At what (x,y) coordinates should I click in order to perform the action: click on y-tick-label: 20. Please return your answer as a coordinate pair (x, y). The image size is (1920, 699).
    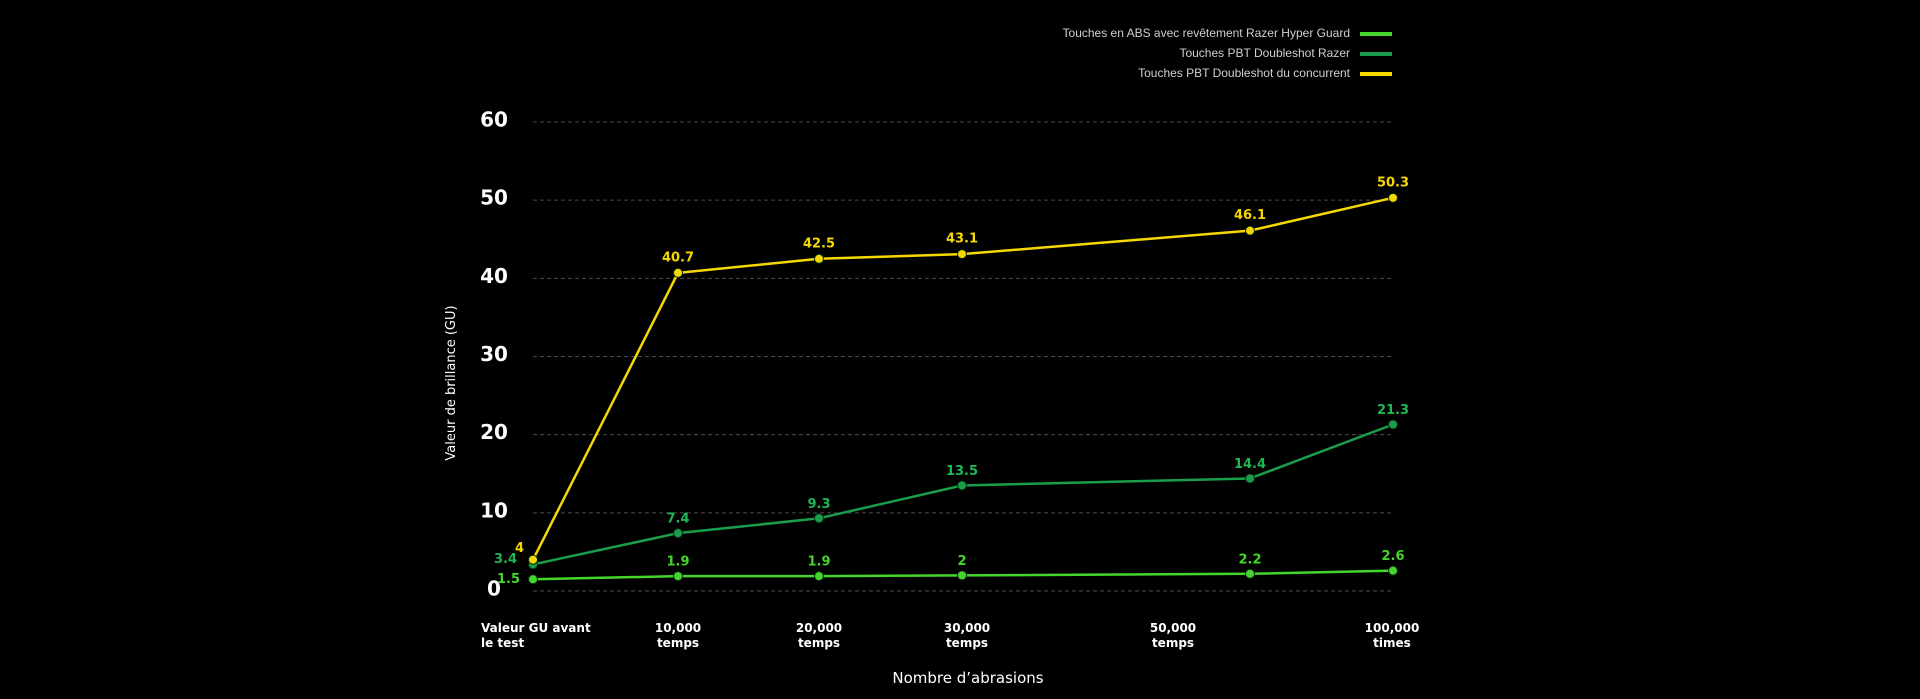
    Looking at the image, I should click on (494, 432).